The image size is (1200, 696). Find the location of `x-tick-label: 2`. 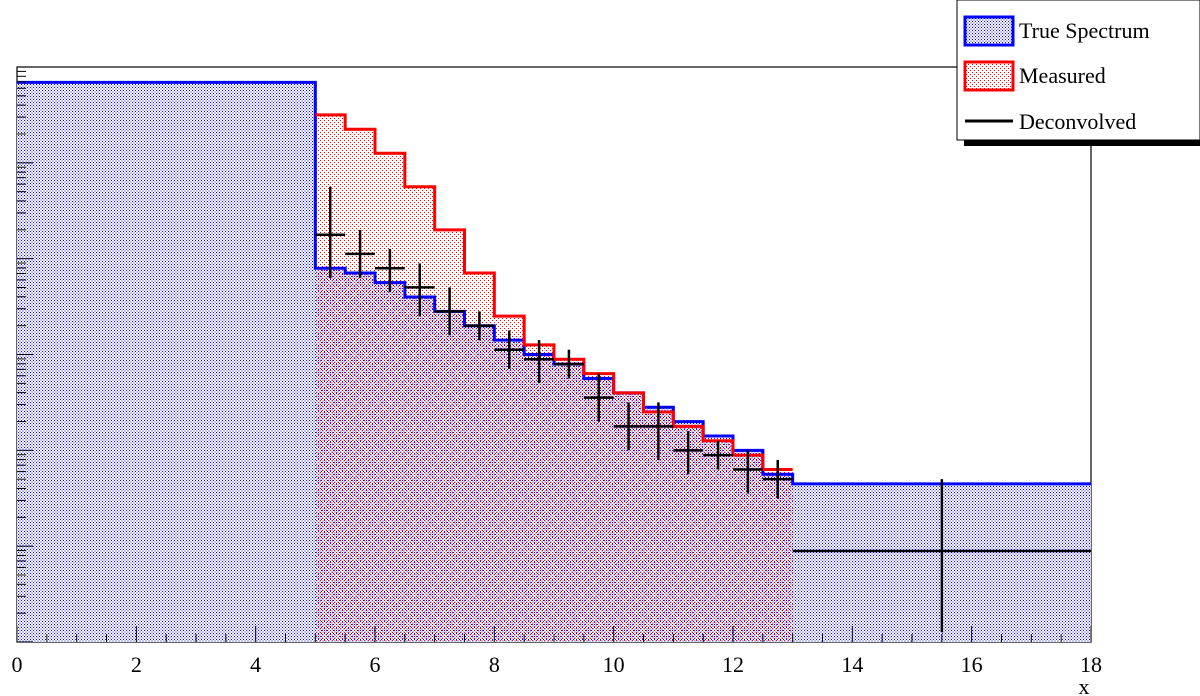

x-tick-label: 2 is located at coordinates (136, 664).